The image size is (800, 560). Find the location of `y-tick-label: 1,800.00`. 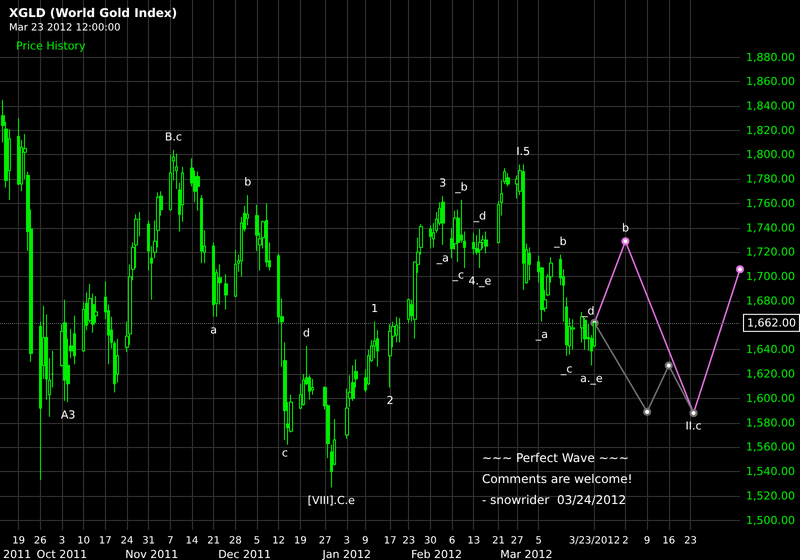

y-tick-label: 1,800.00 is located at coordinates (770, 155).